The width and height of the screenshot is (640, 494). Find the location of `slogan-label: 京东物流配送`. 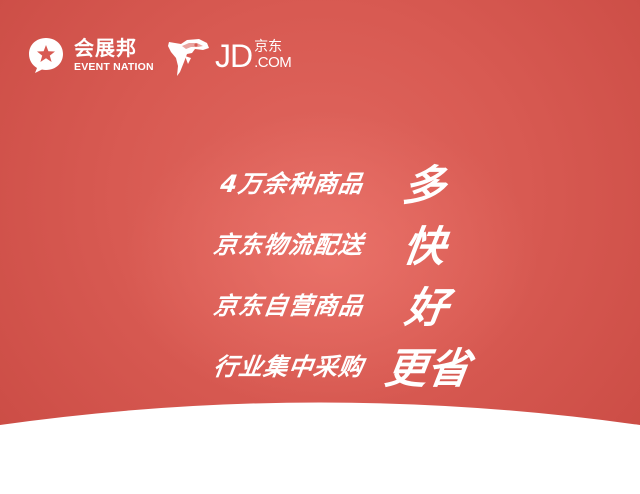

slogan-label: 京东物流配送 is located at coordinates (288, 245).